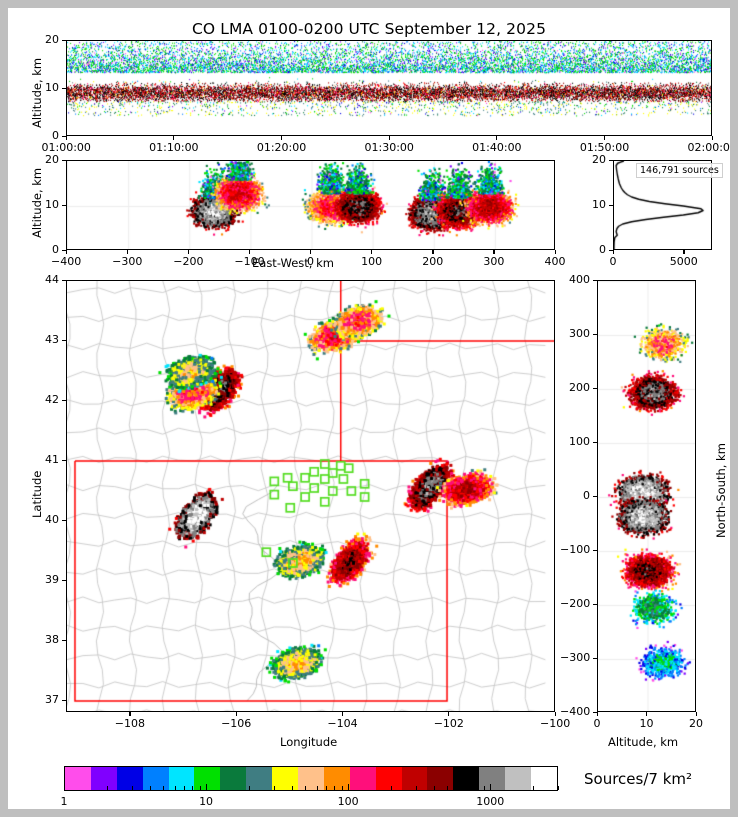  Describe the element at coordinates (348, 801) in the screenshot. I see `colorbar-tick-label: 100` at that location.